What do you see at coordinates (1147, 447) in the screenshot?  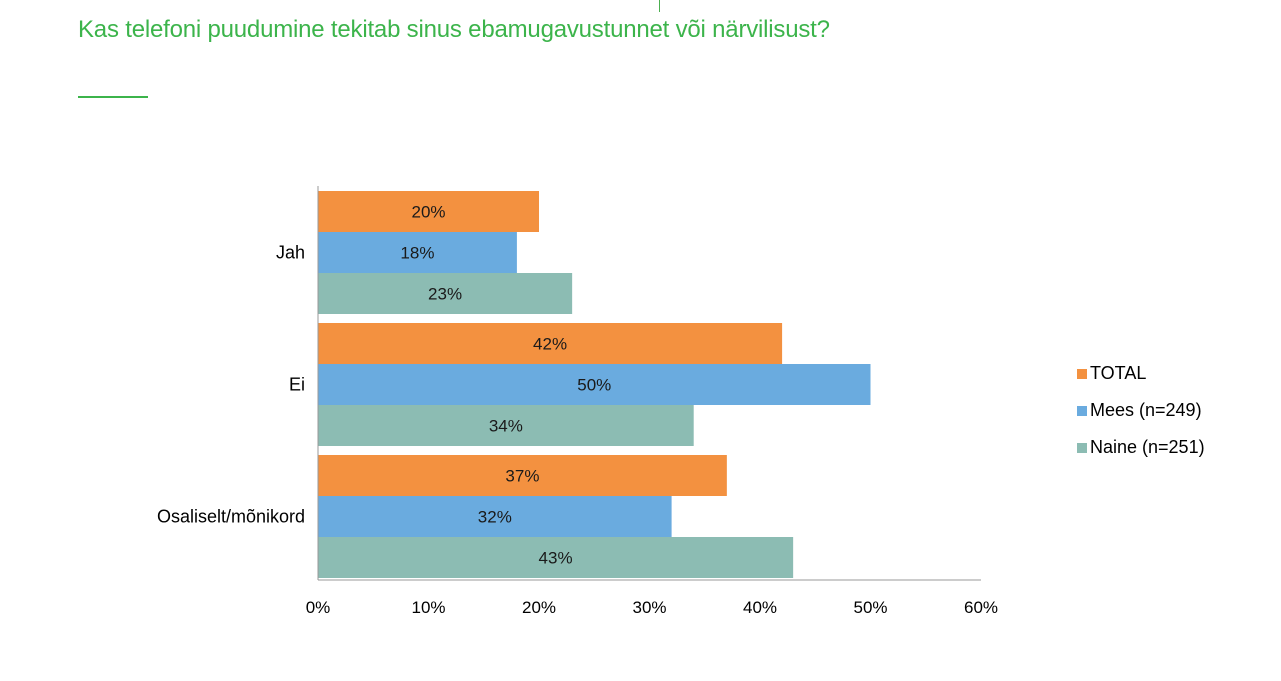 I see `legend-label: Naine (n=251)` at bounding box center [1147, 447].